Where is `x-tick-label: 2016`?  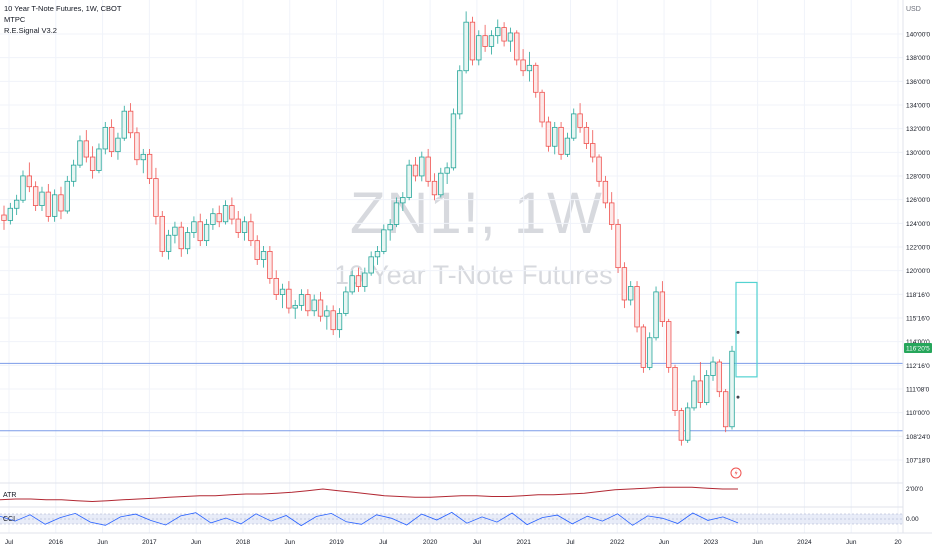 x-tick-label: 2016 is located at coordinates (56, 542).